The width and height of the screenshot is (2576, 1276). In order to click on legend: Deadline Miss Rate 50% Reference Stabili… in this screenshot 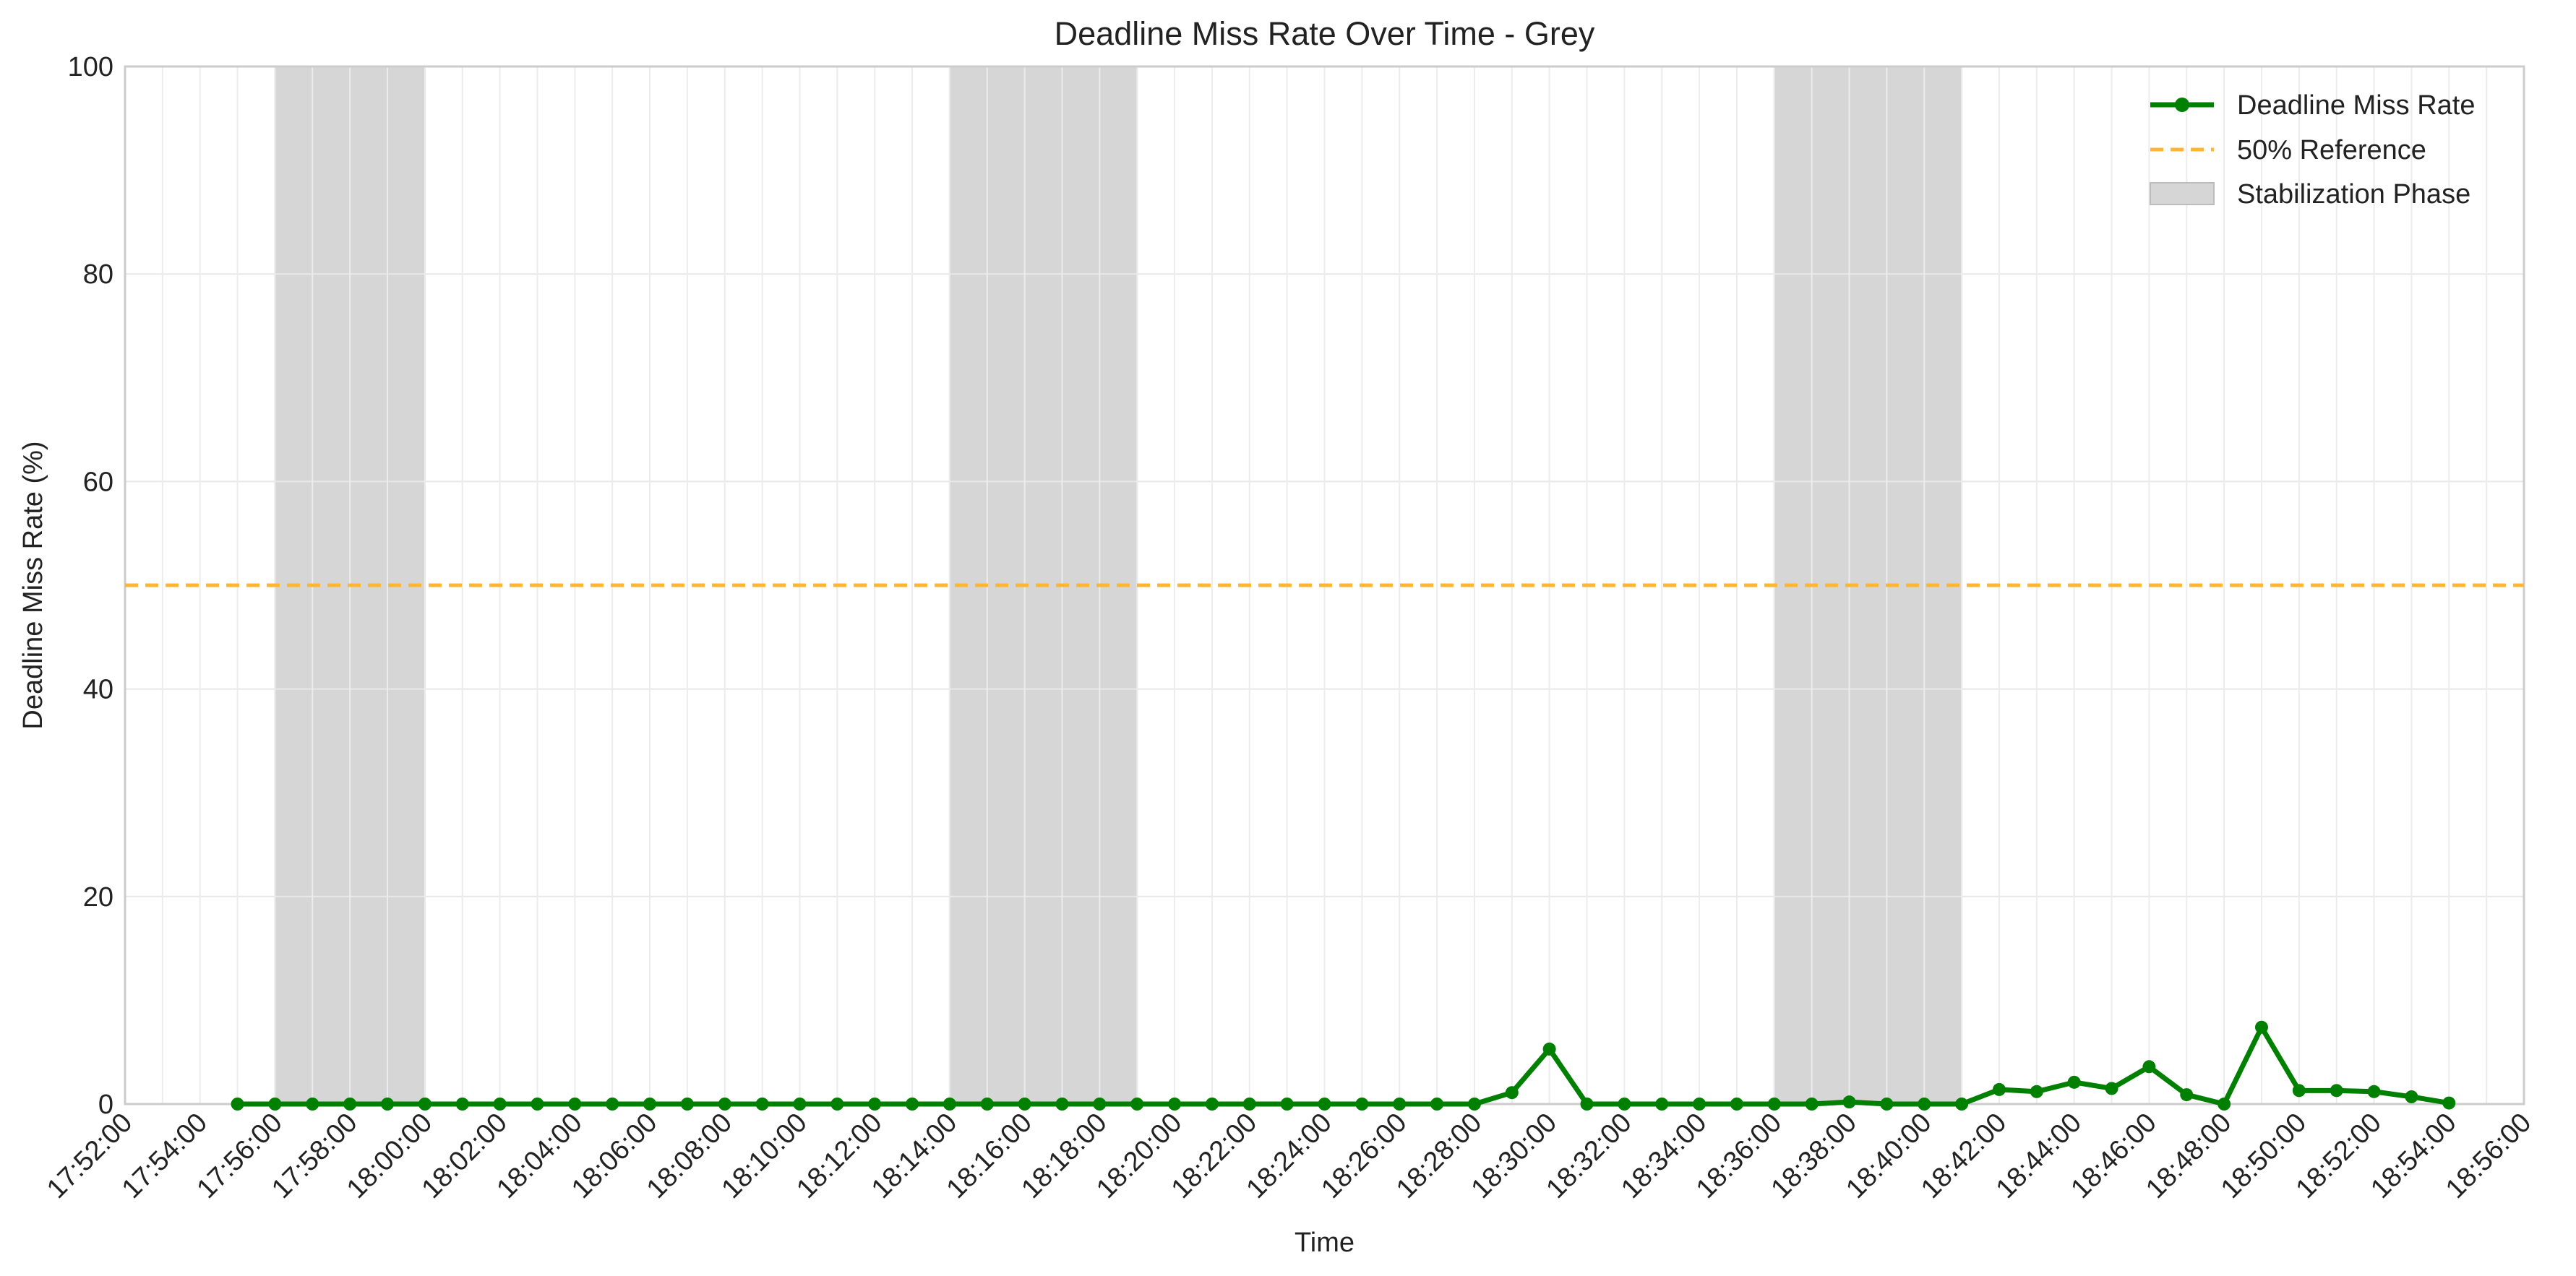, I will do `click(2312, 150)`.